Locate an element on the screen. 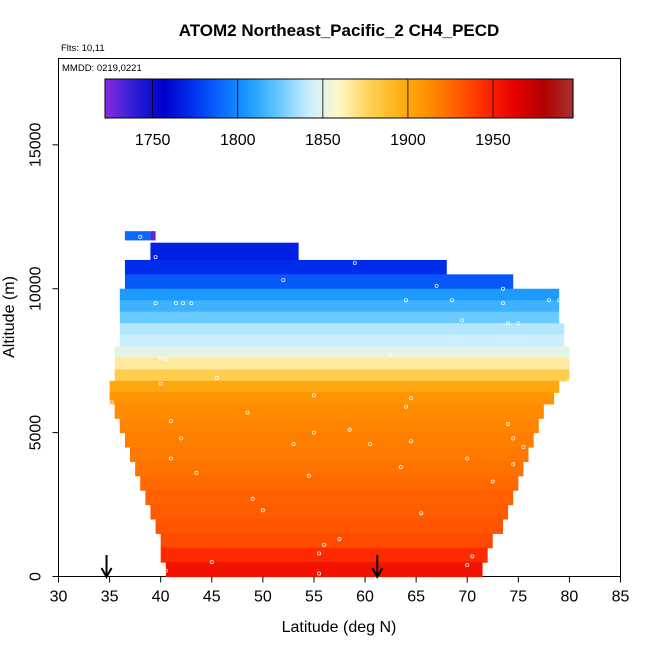 This screenshot has height=650, width=650. x-tick-label: 45 is located at coordinates (212, 597).